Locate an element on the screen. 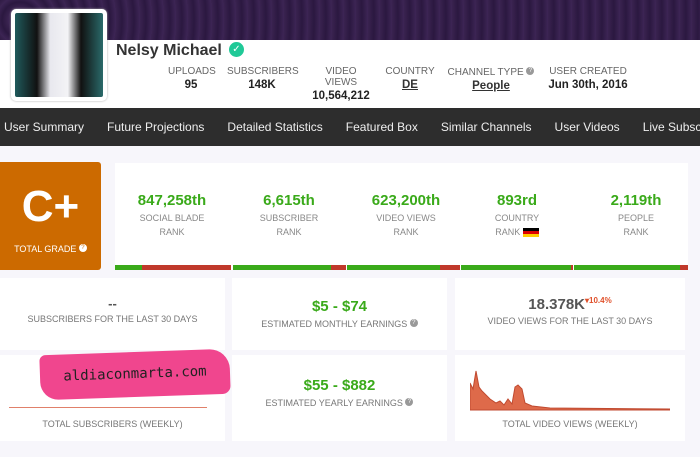 This screenshot has width=700, height=457. stat-uploads: UPLOADS 95 is located at coordinates (192, 78).